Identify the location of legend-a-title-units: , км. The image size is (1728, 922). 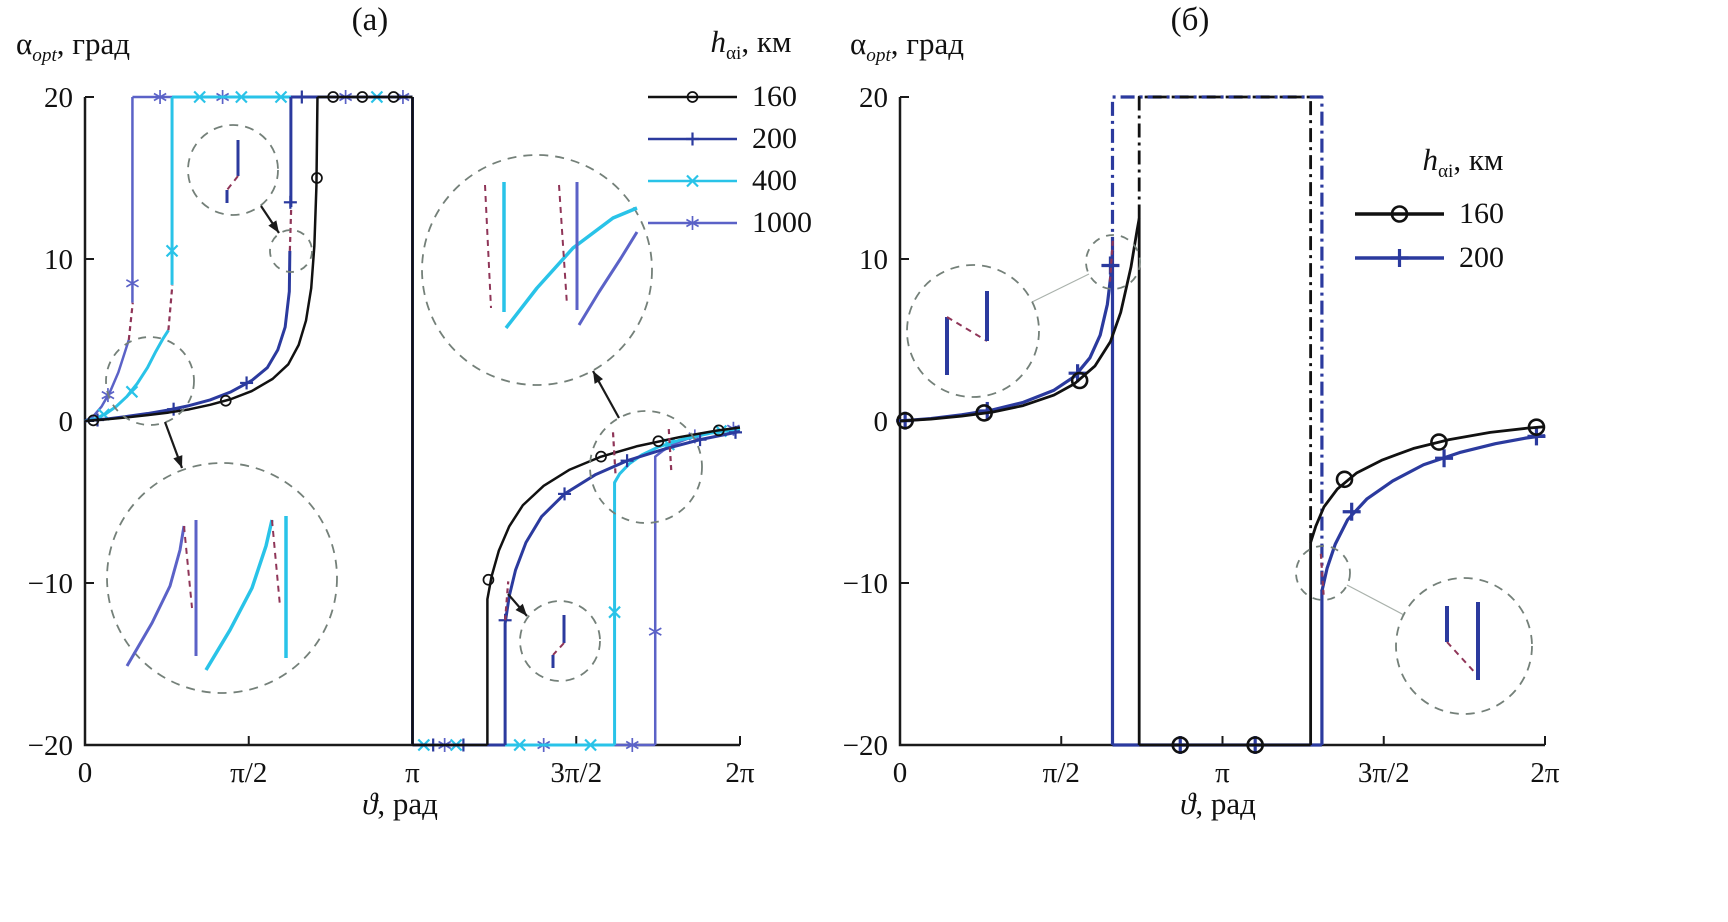
(766, 41).